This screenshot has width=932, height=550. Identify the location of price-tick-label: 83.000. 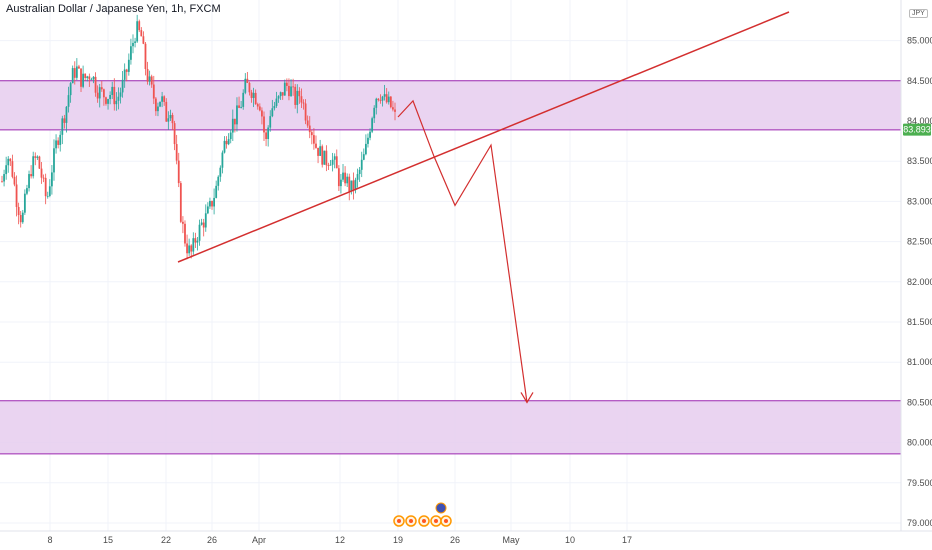
(919, 201).